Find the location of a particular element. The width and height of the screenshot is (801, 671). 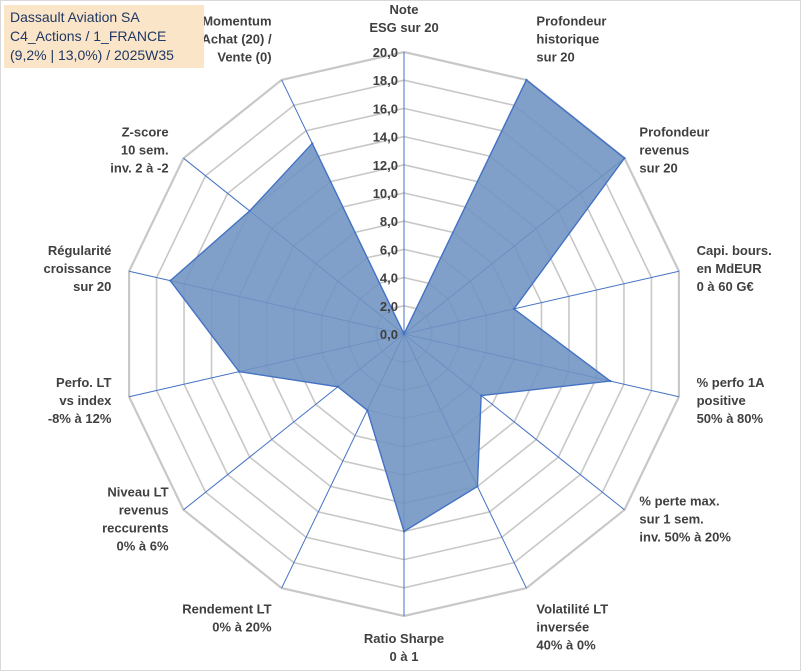

tick-label: 4,0 is located at coordinates (389, 278).